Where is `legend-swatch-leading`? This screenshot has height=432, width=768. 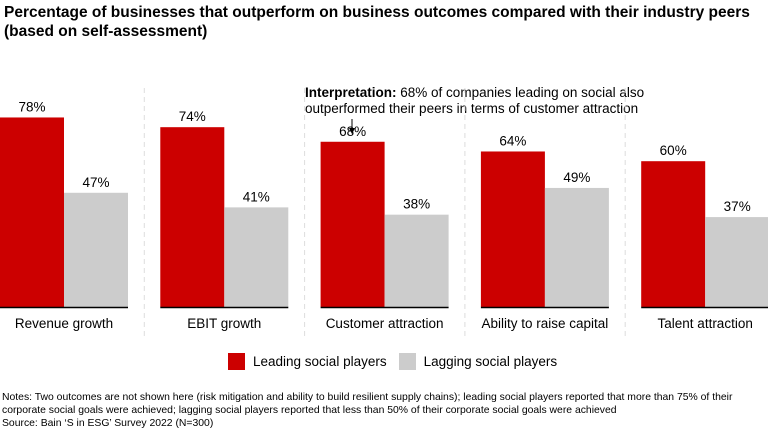 legend-swatch-leading is located at coordinates (236, 361).